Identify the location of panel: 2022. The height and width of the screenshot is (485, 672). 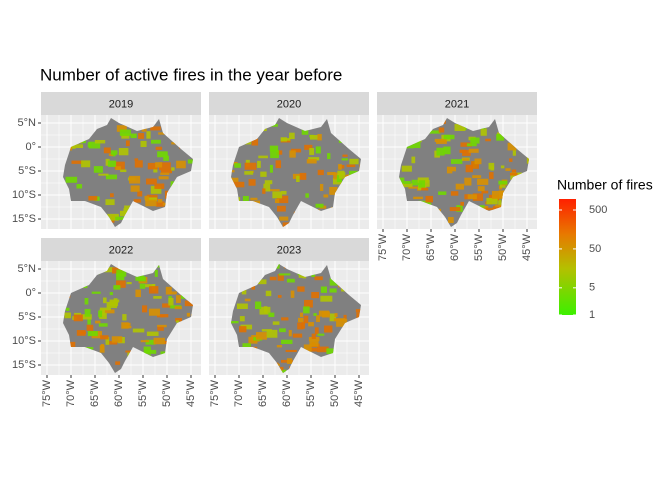
(122, 308).